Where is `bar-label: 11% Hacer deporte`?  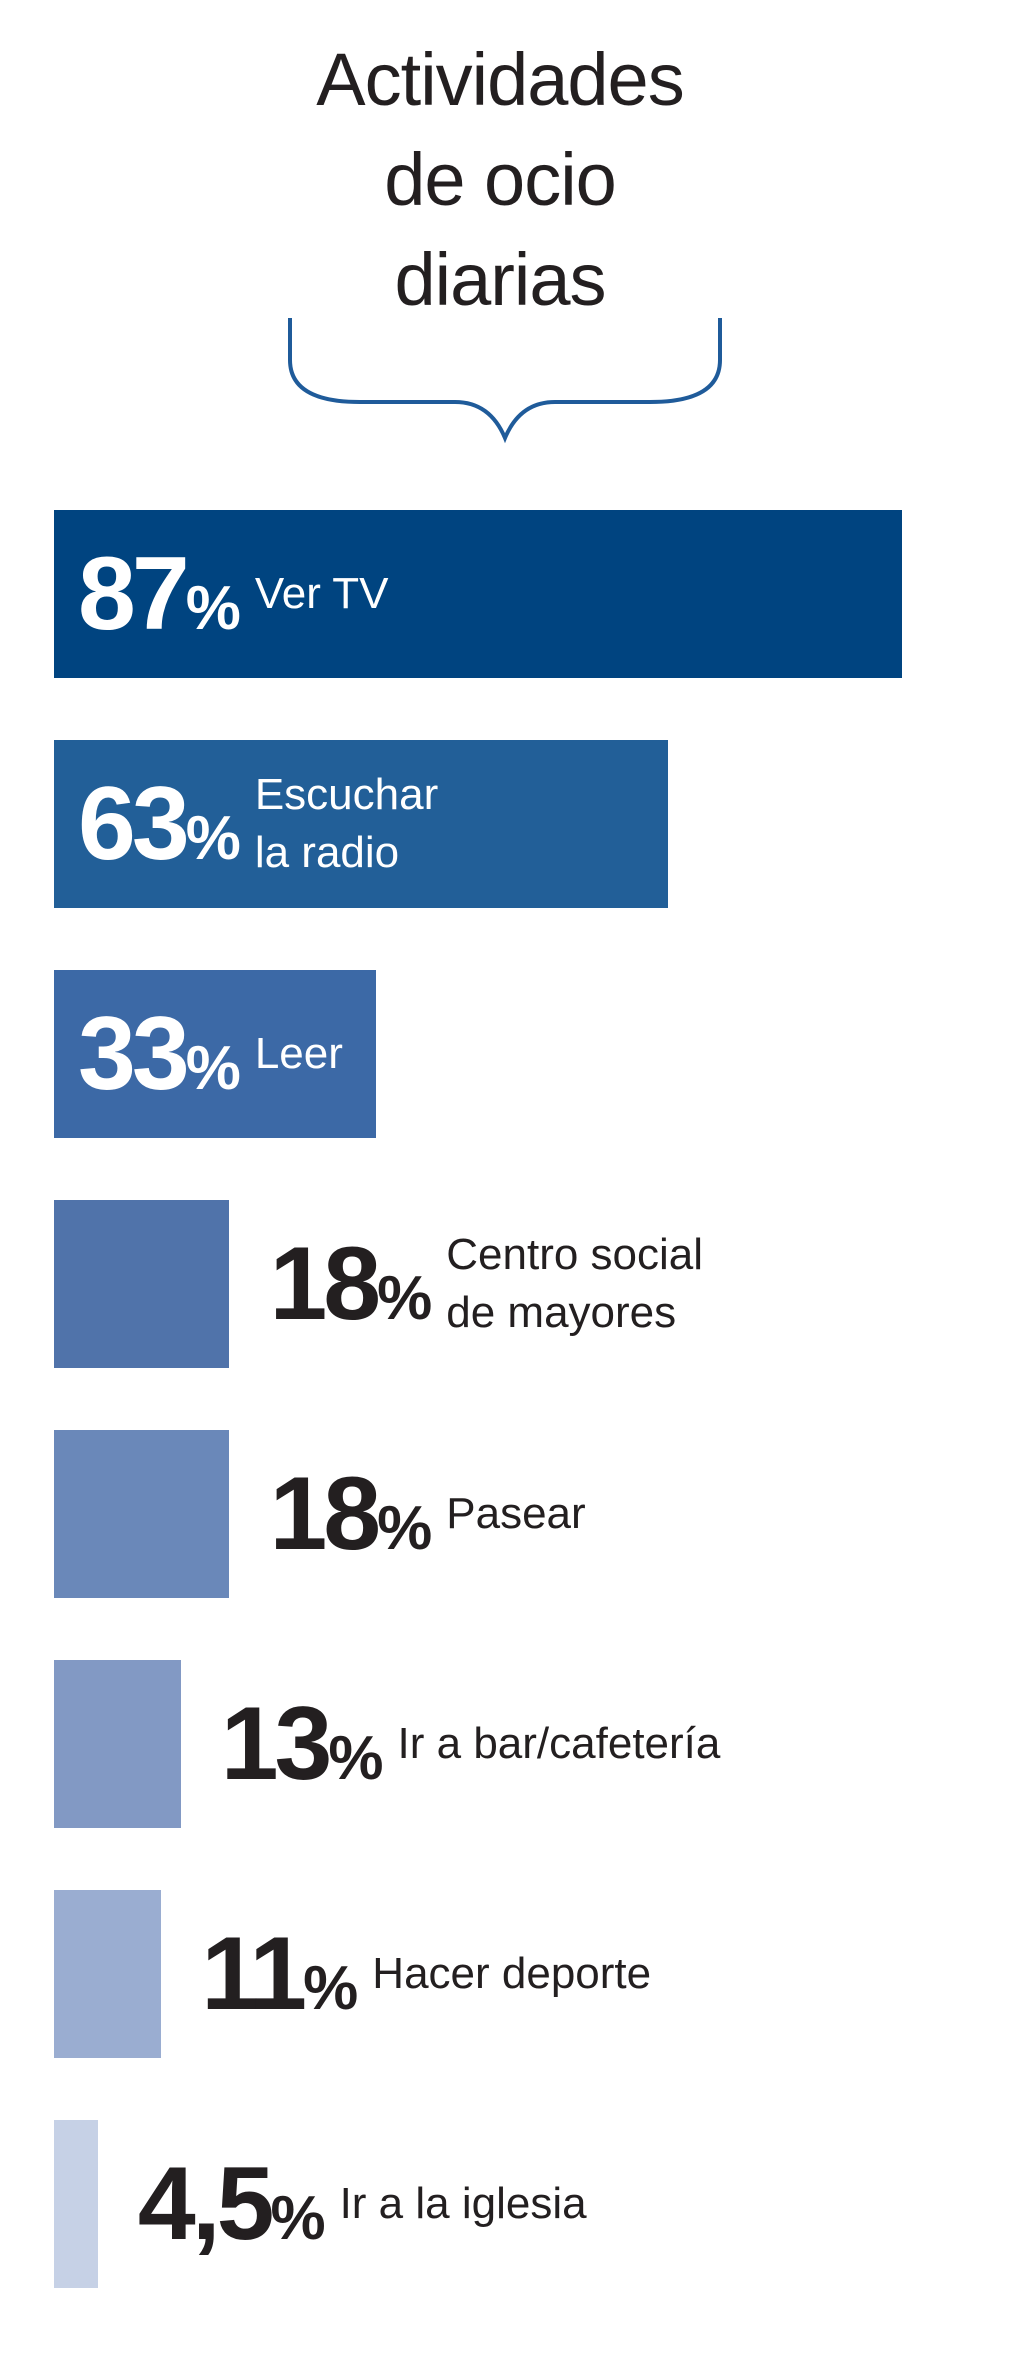 bar-label: 11% Hacer deporte is located at coordinates (426, 1974).